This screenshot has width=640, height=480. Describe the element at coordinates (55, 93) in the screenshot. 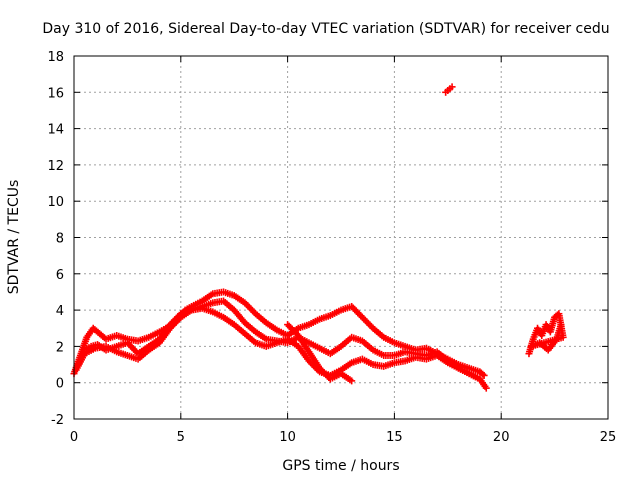

I see `y-tick-label: 16` at that location.